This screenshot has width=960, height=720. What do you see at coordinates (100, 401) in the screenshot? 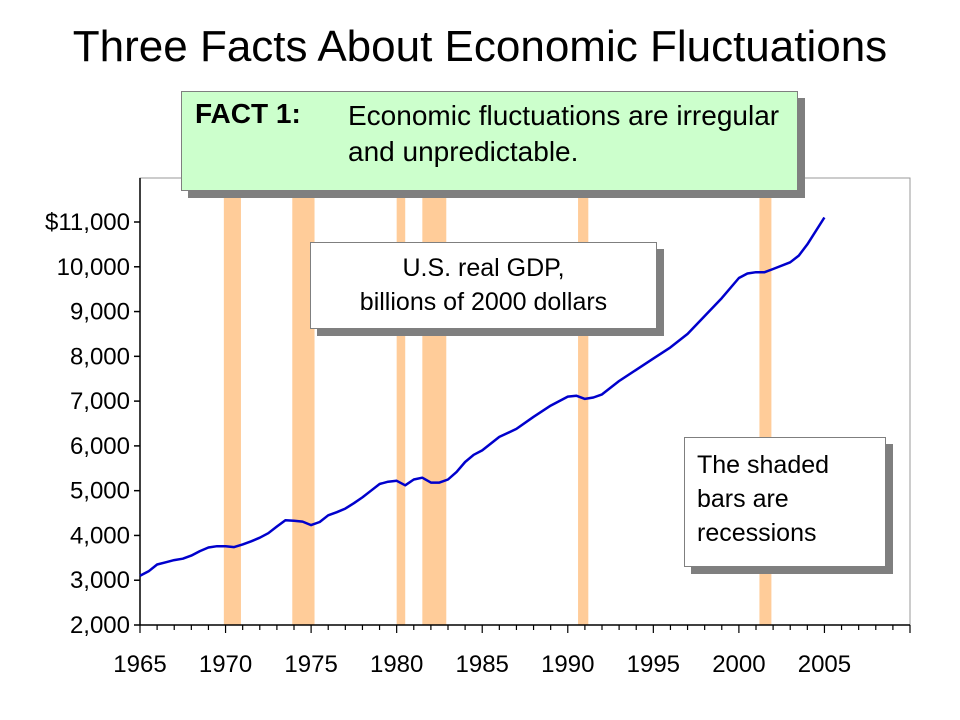
I see `y-tick-label: 7,000` at bounding box center [100, 401].